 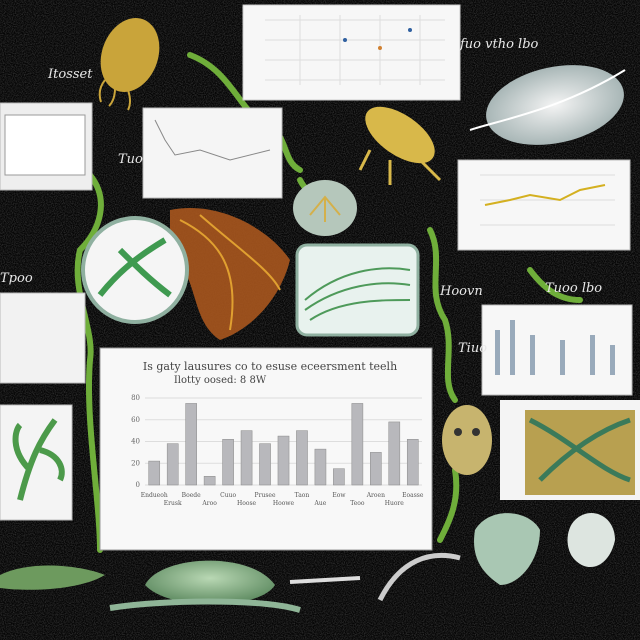 What do you see at coordinates (154, 495) in the screenshot?
I see `x-tick-label: Endueoh` at bounding box center [154, 495].